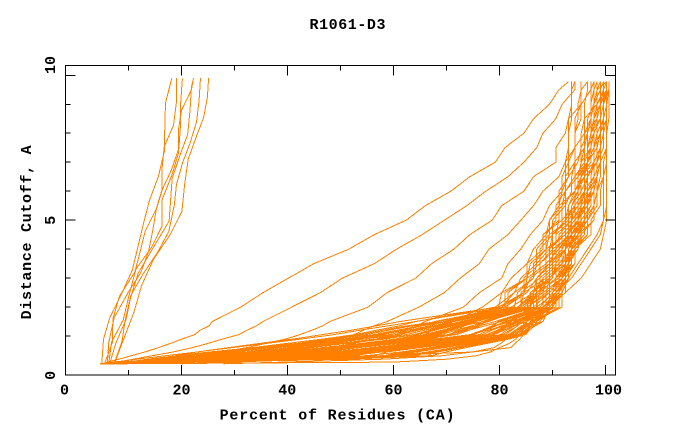 Image resolution: width=680 pixels, height=440 pixels. I want to click on svg-text: 80, so click(499, 391).